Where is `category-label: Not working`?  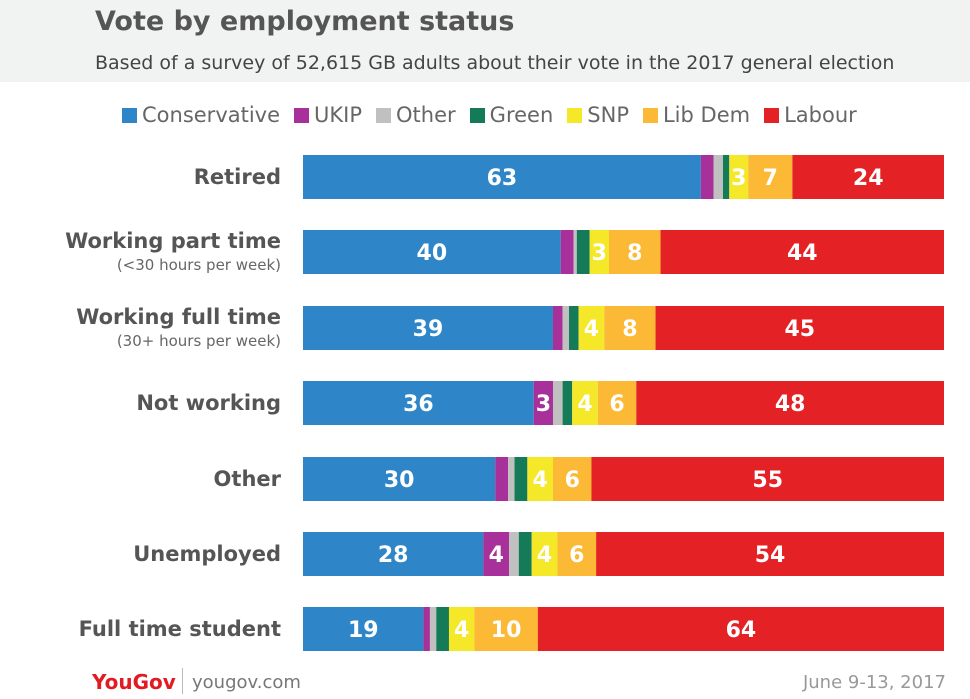 category-label: Not working is located at coordinates (208, 403).